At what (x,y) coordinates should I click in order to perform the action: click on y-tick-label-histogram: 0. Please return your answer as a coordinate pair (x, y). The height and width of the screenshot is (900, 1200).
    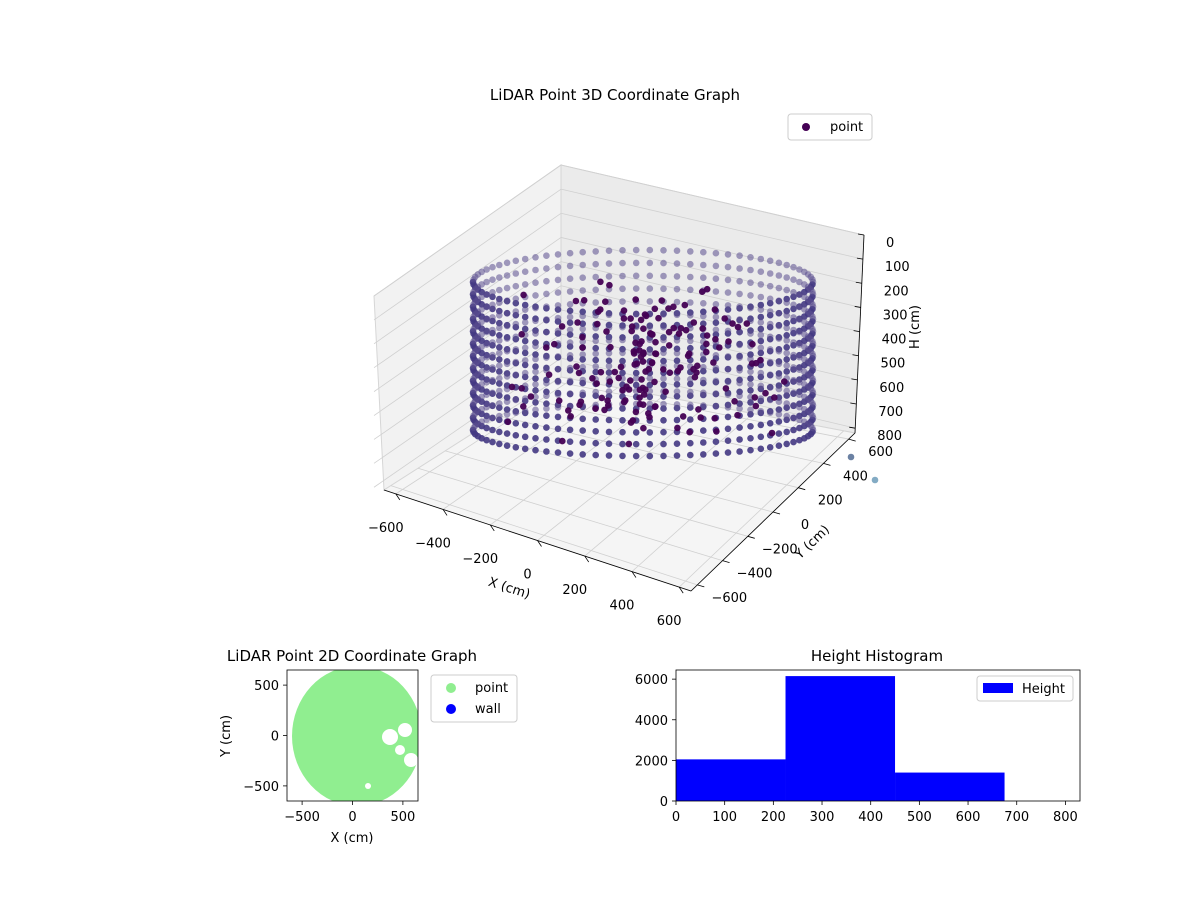
    Looking at the image, I should click on (664, 802).